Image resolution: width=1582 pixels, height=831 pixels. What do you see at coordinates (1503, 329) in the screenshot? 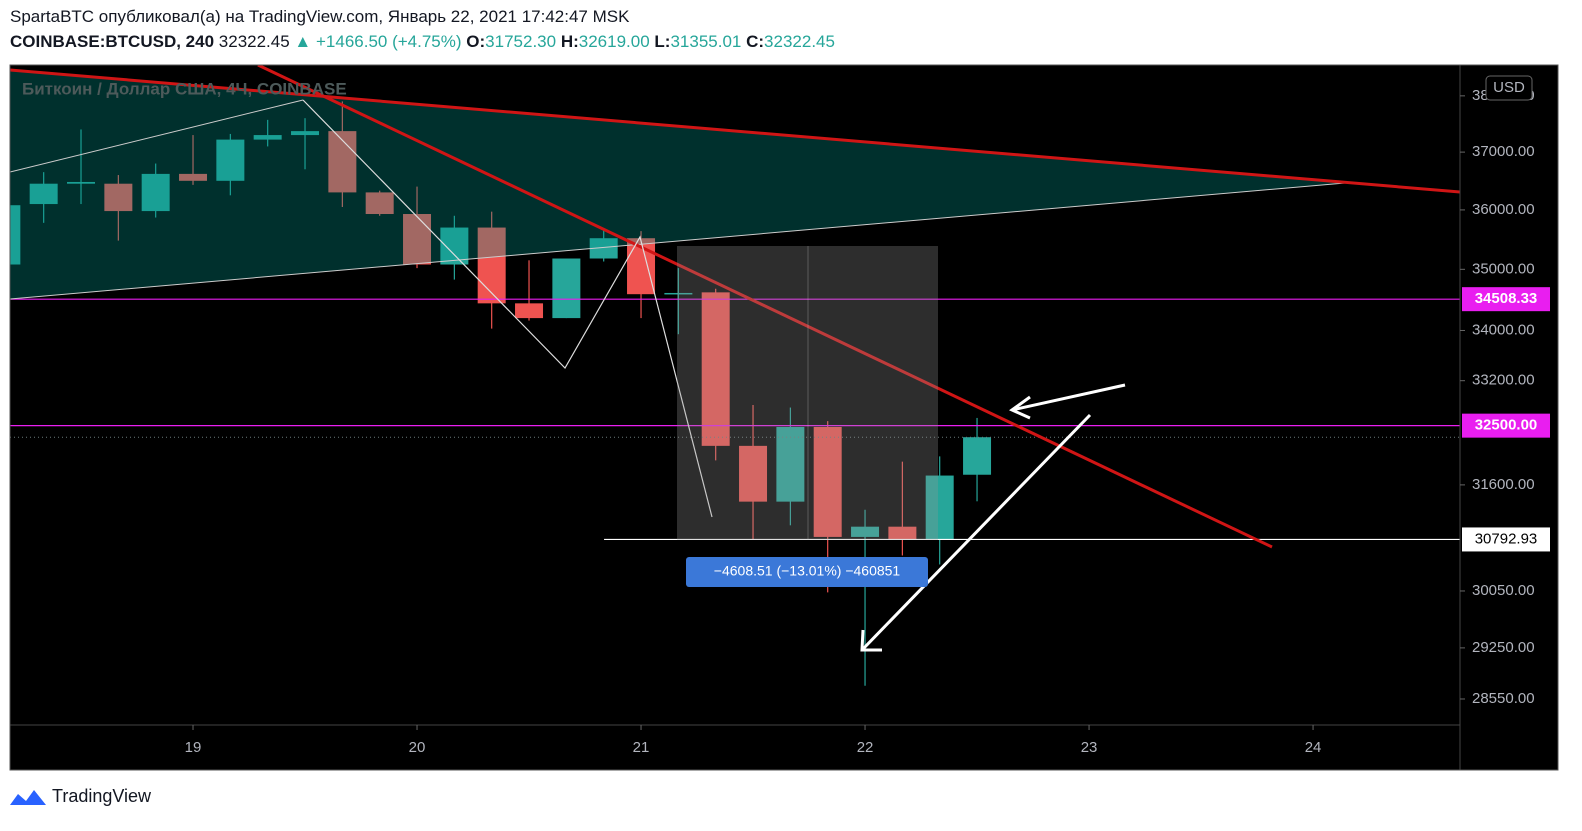
I see `y-tick-label: 34000.00` at bounding box center [1503, 329].